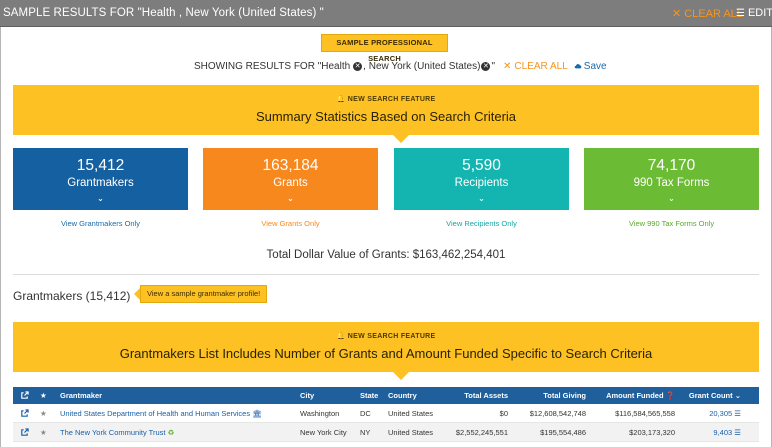 Image resolution: width=772 pixels, height=447 pixels. Describe the element at coordinates (100, 165) in the screenshot. I see `grantmakers-count: 15,412` at that location.